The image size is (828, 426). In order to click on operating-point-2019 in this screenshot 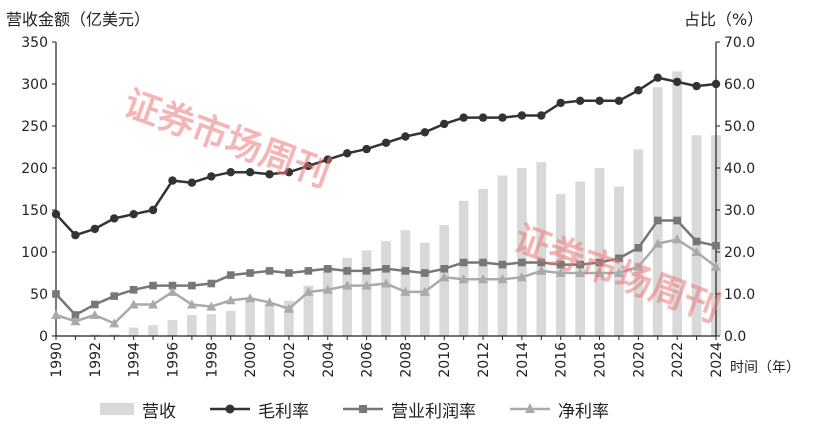, I will do `click(619, 258)`.